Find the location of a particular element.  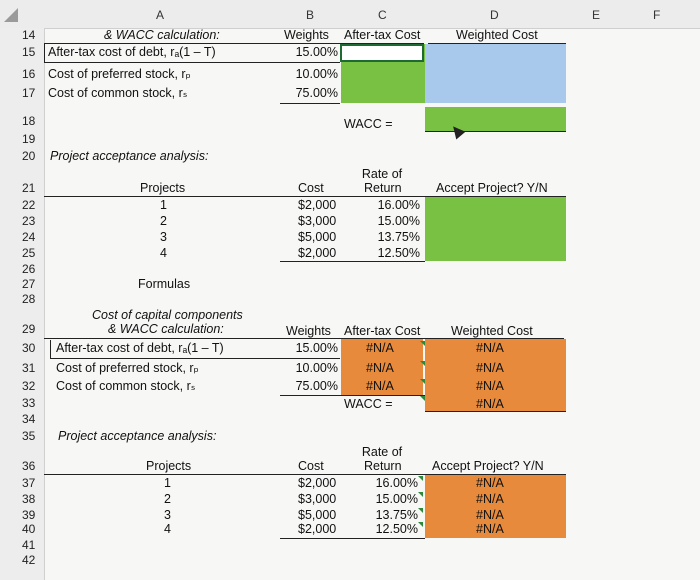

cost-of-debt-label: After-tax cost of debt, rₐ(1 – T) is located at coordinates (140, 348).